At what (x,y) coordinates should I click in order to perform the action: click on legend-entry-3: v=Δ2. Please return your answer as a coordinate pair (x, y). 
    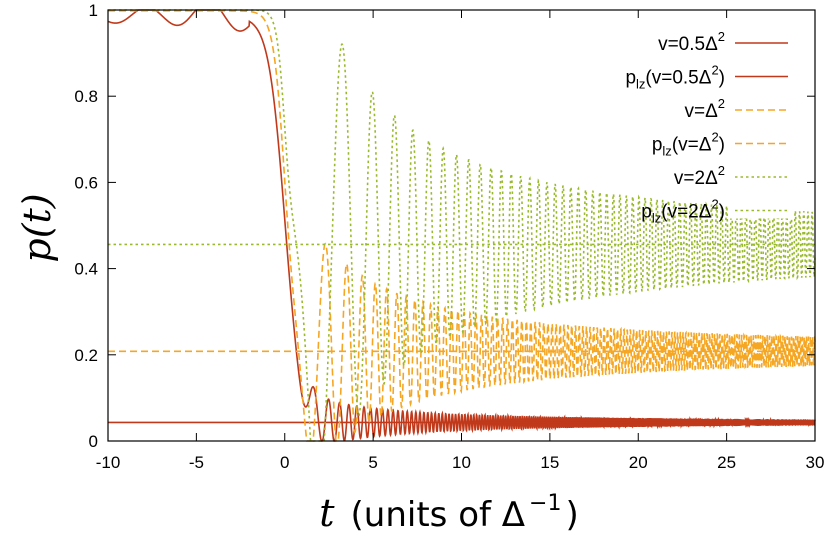
    Looking at the image, I should click on (738, 109).